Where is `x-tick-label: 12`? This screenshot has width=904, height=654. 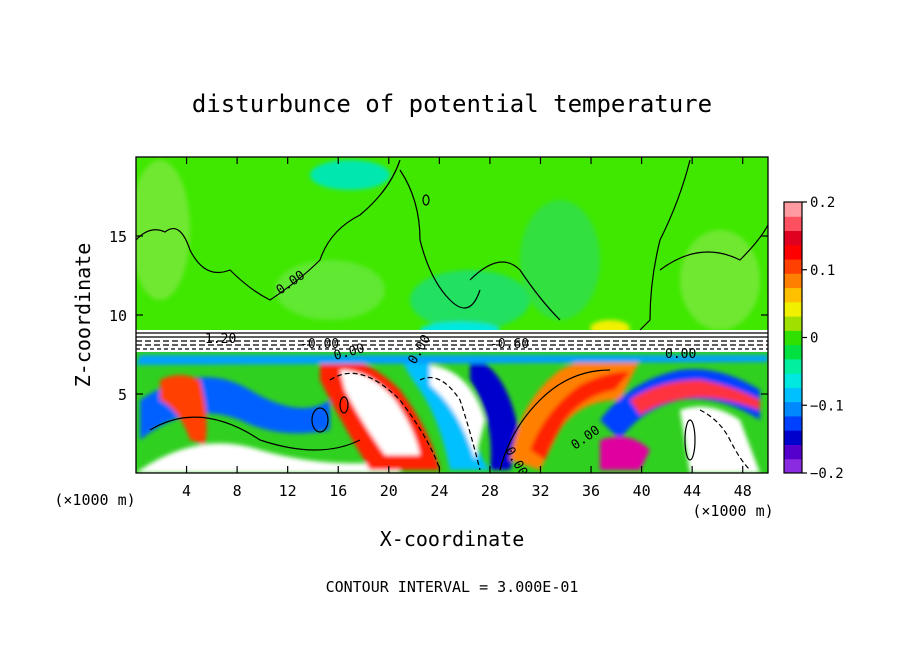
x-tick-label: 12 is located at coordinates (288, 491).